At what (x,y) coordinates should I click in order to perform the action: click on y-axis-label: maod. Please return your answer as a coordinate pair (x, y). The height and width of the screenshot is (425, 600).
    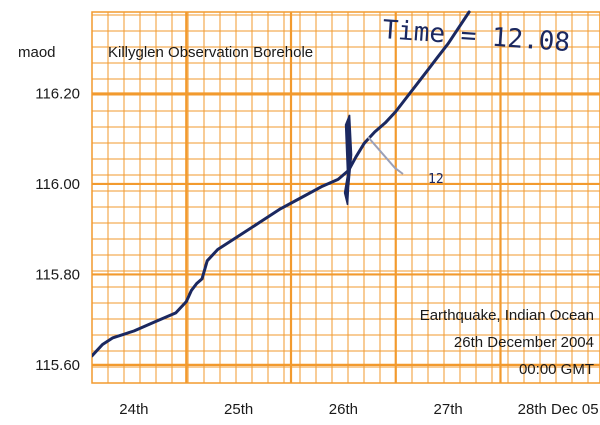
    Looking at the image, I should click on (37, 52).